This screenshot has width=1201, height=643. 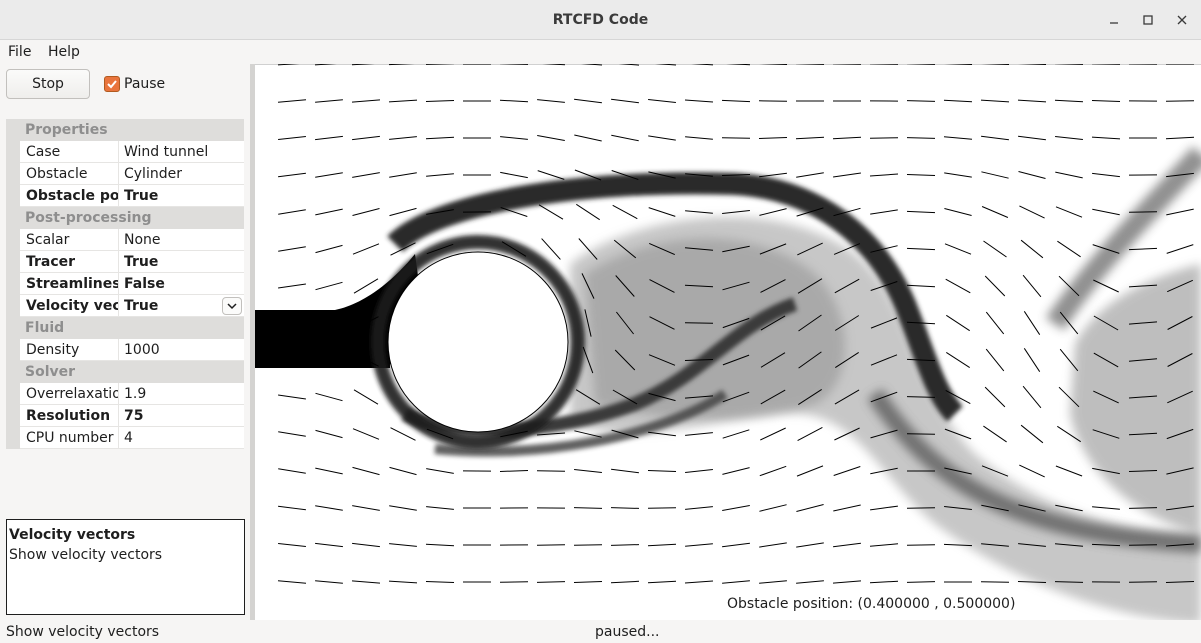 What do you see at coordinates (166, 152) in the screenshot?
I see `property-value: Wind tunnel` at bounding box center [166, 152].